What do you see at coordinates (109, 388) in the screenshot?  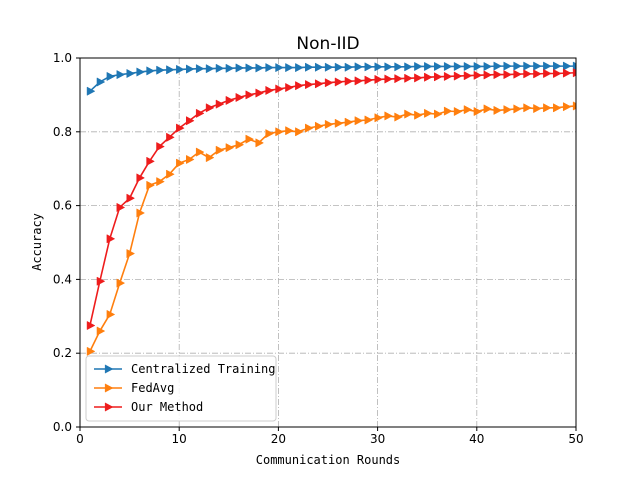 I see `legend-marker-fedavg` at bounding box center [109, 388].